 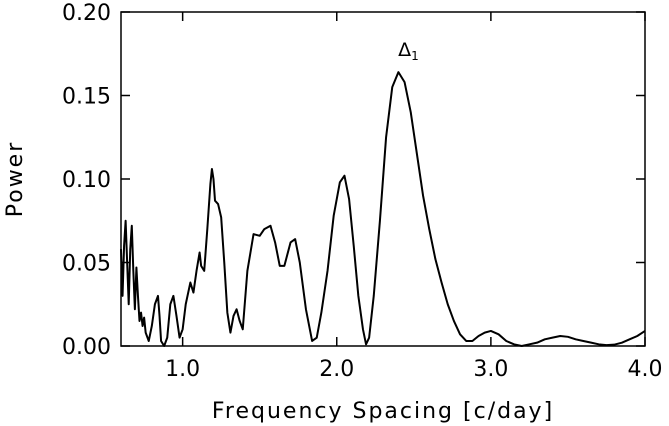 What do you see at coordinates (336, 369) in the screenshot?
I see `x-tick-label: 2.0` at bounding box center [336, 369].